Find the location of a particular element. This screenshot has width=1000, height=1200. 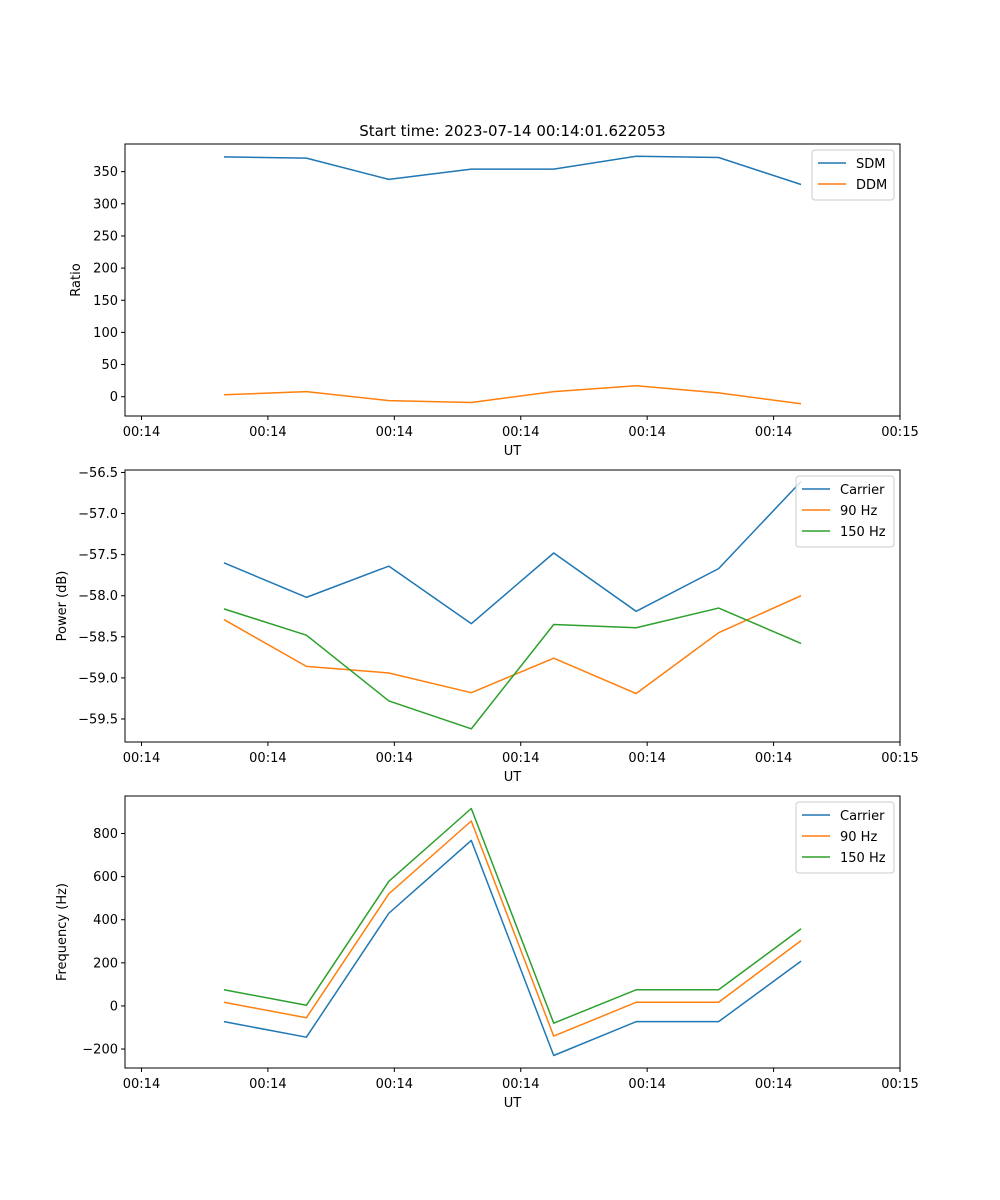

power-y-tick-label: −57.0 is located at coordinates (98, 514).